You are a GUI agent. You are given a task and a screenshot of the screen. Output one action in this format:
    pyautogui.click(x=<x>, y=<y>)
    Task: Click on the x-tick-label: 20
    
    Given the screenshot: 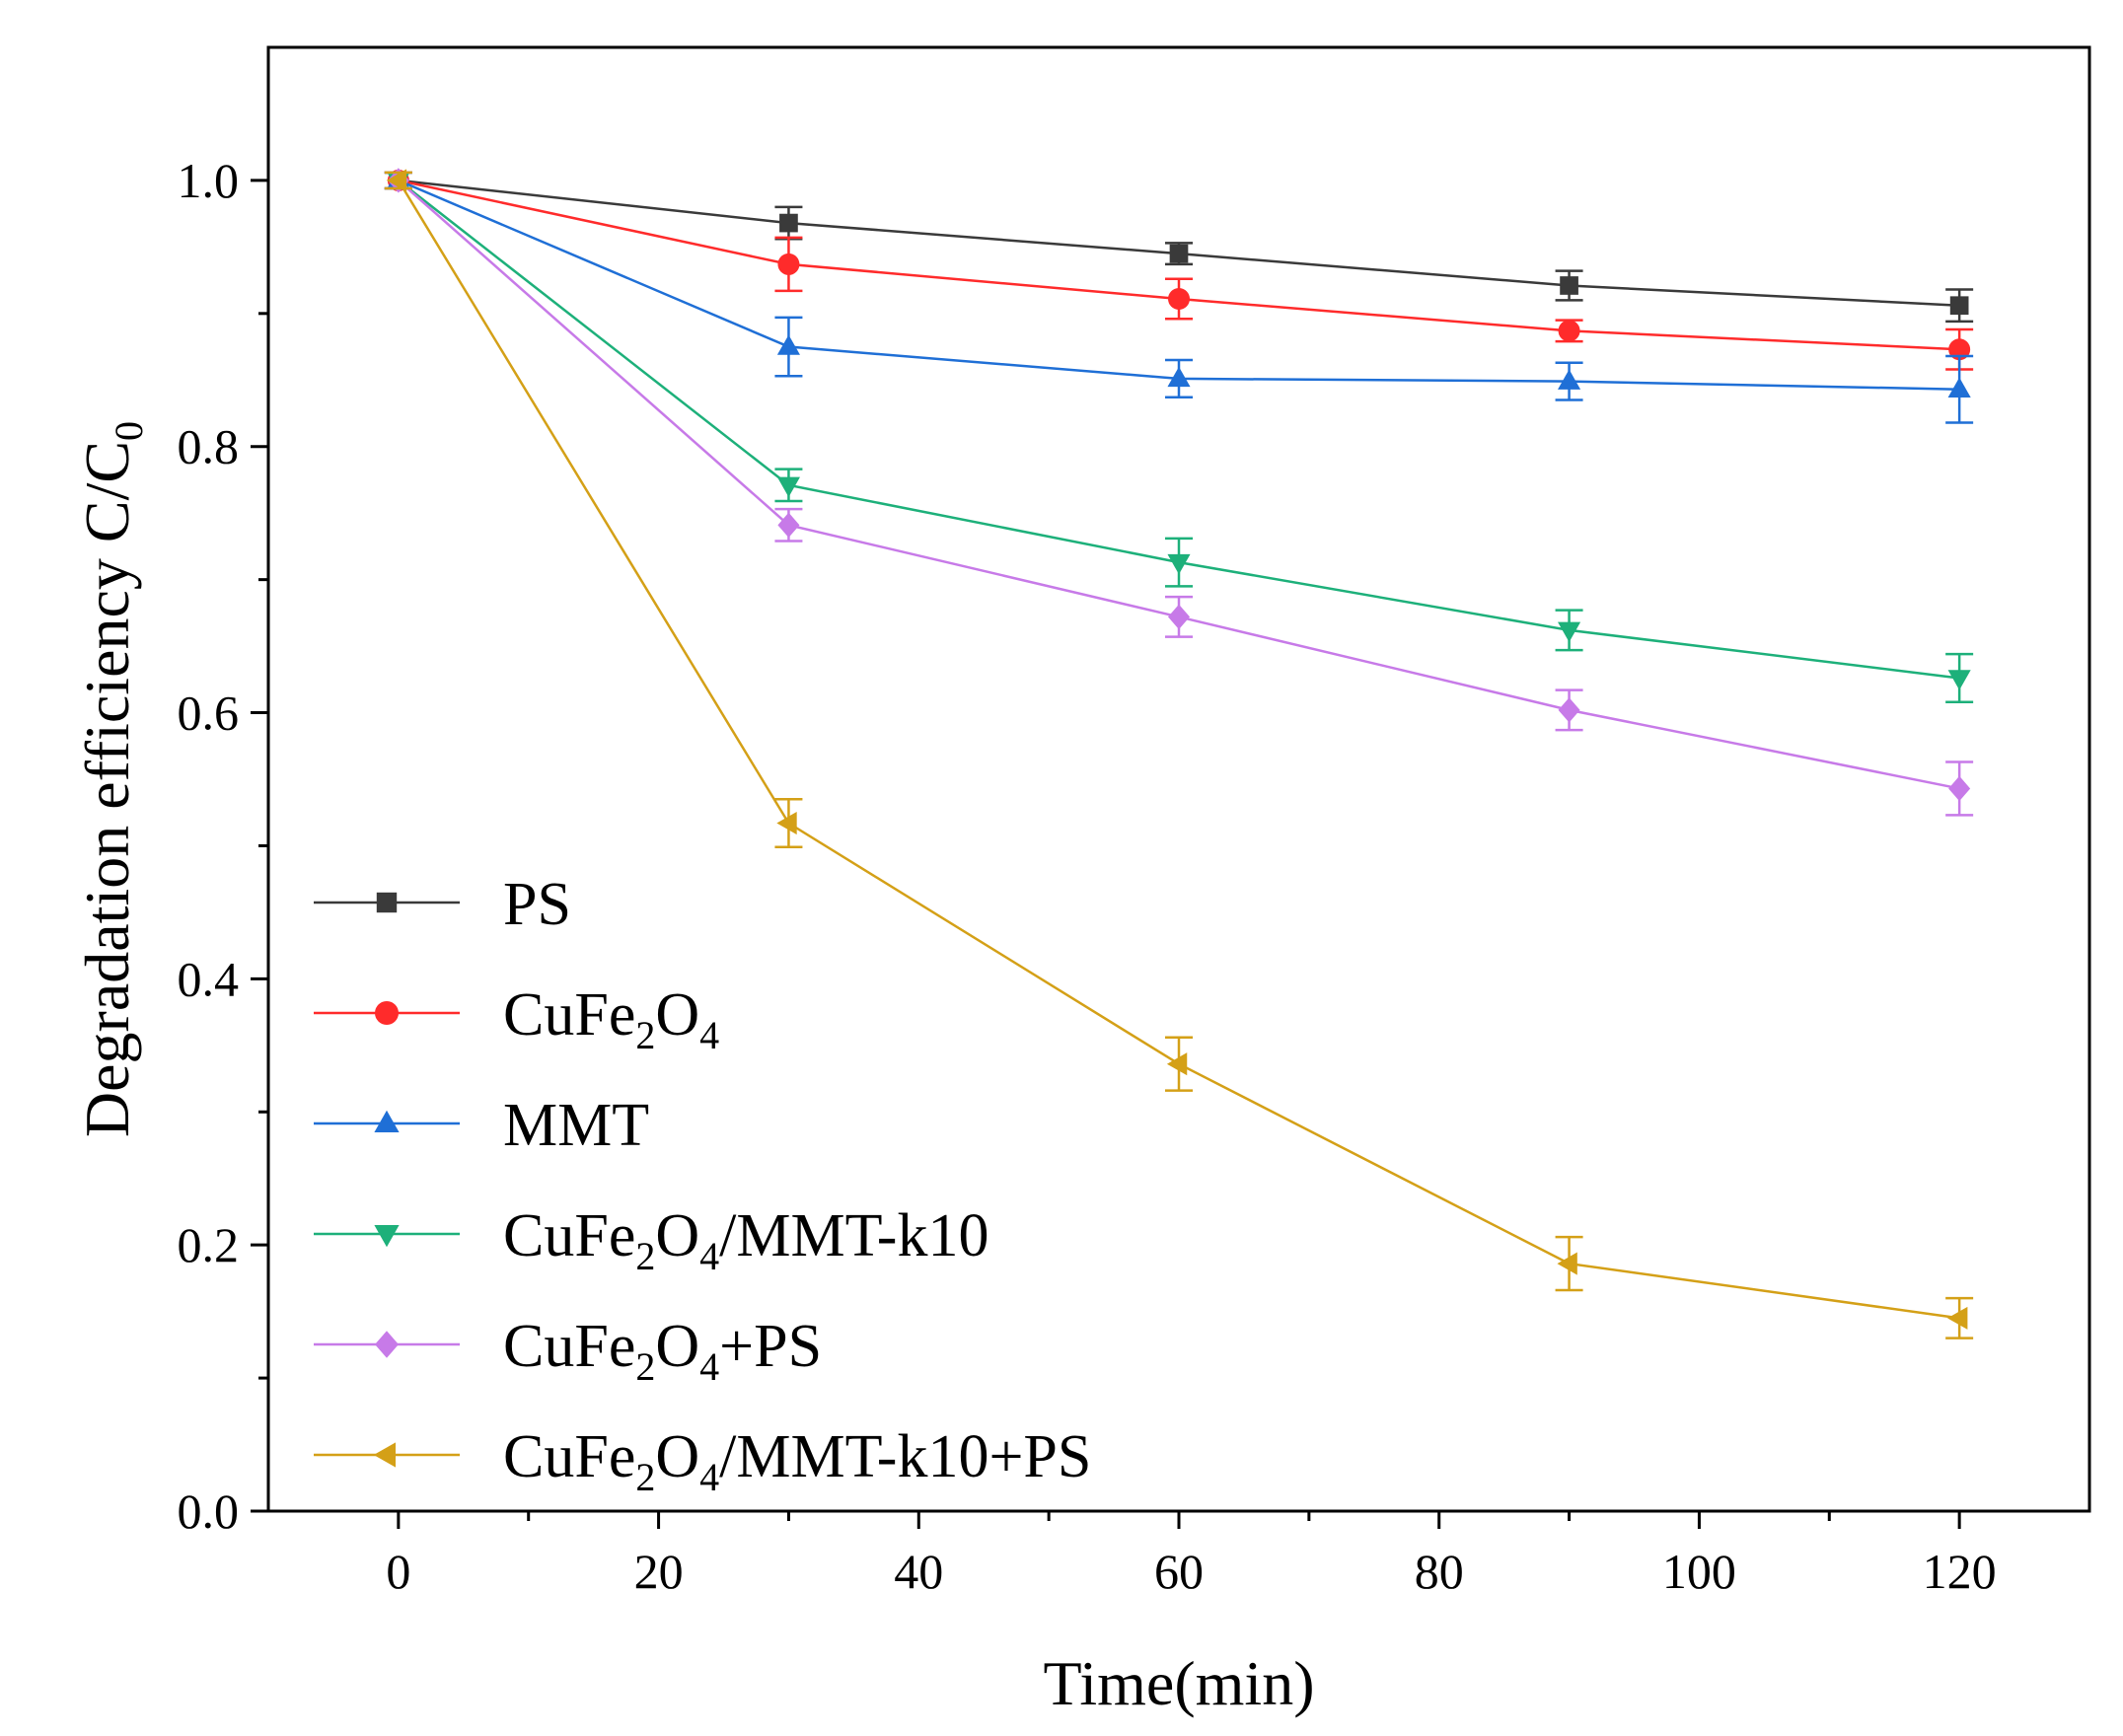 What is the action you would take?
    pyautogui.click(x=659, y=1571)
    